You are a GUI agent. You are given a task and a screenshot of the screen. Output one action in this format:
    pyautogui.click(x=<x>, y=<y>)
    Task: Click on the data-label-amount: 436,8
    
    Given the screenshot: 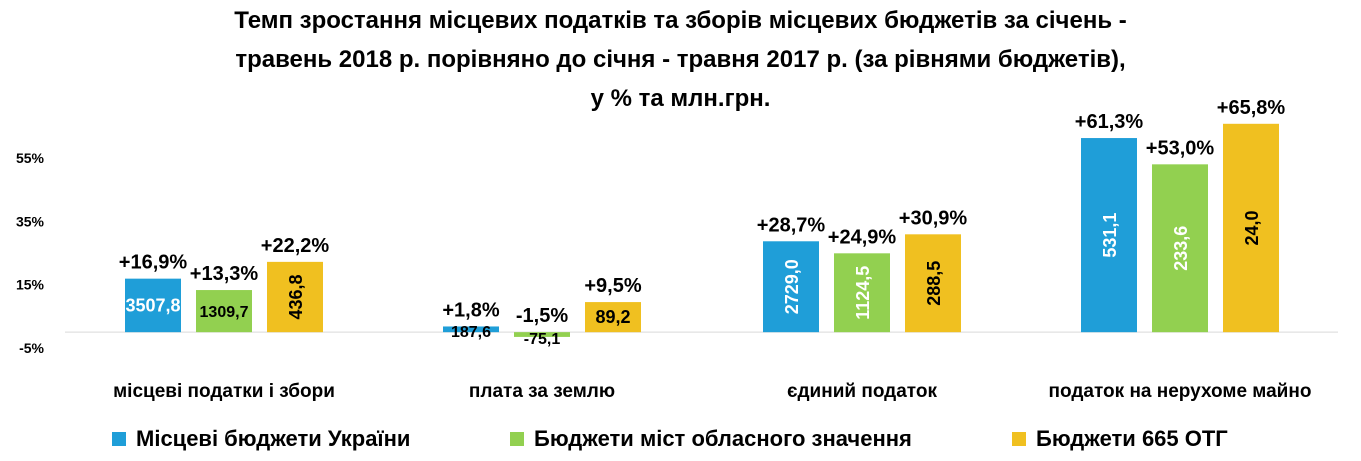 What is the action you would take?
    pyautogui.click(x=296, y=296)
    